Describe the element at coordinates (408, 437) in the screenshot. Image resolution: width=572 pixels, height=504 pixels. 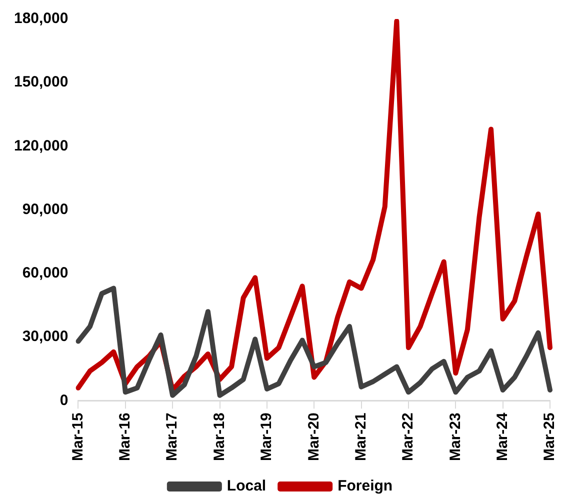
I see `x-tick-label: Mar-22` at that location.